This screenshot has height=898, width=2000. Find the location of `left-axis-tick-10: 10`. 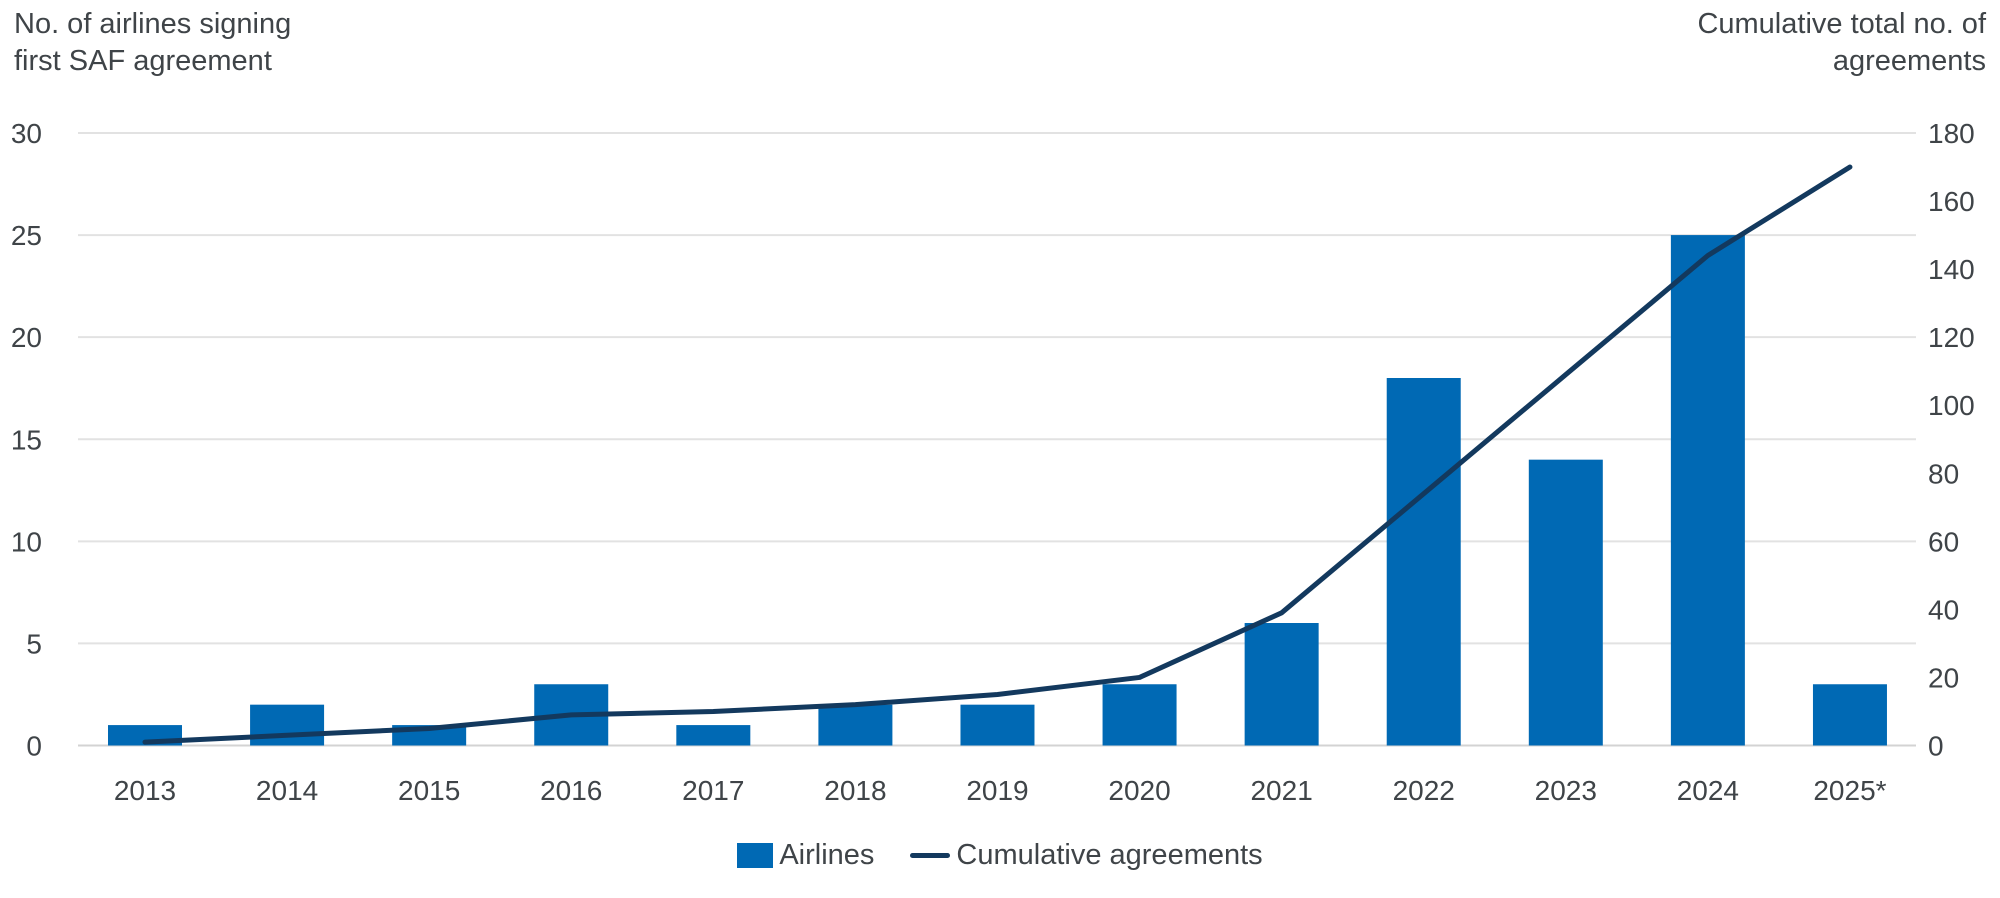

left-axis-tick-10: 10 is located at coordinates (26, 541).